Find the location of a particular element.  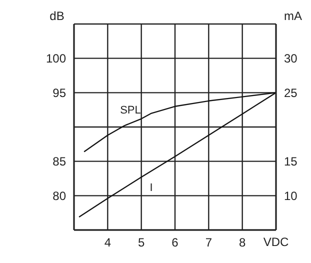

x-tick-label: 4 is located at coordinates (108, 243).